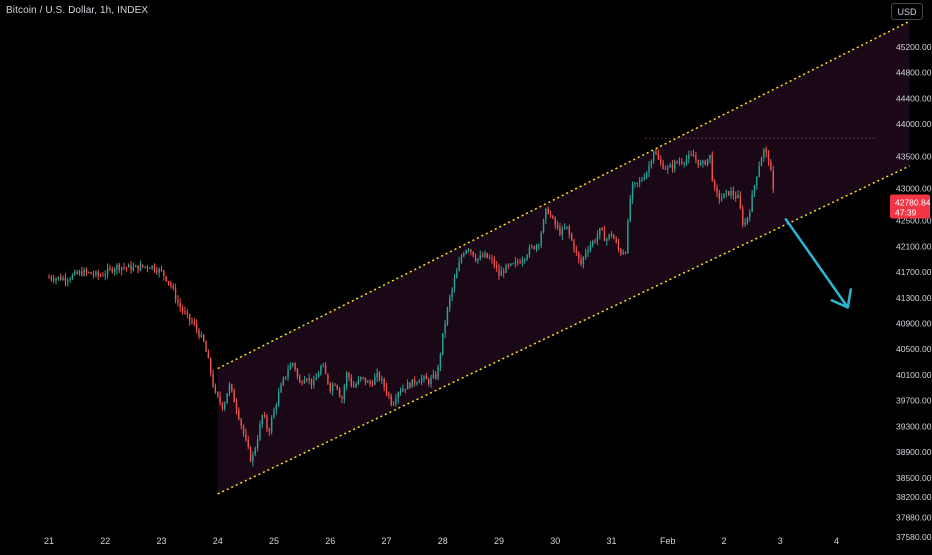  I want to click on y-tick-label: 38500.00, so click(914, 478).